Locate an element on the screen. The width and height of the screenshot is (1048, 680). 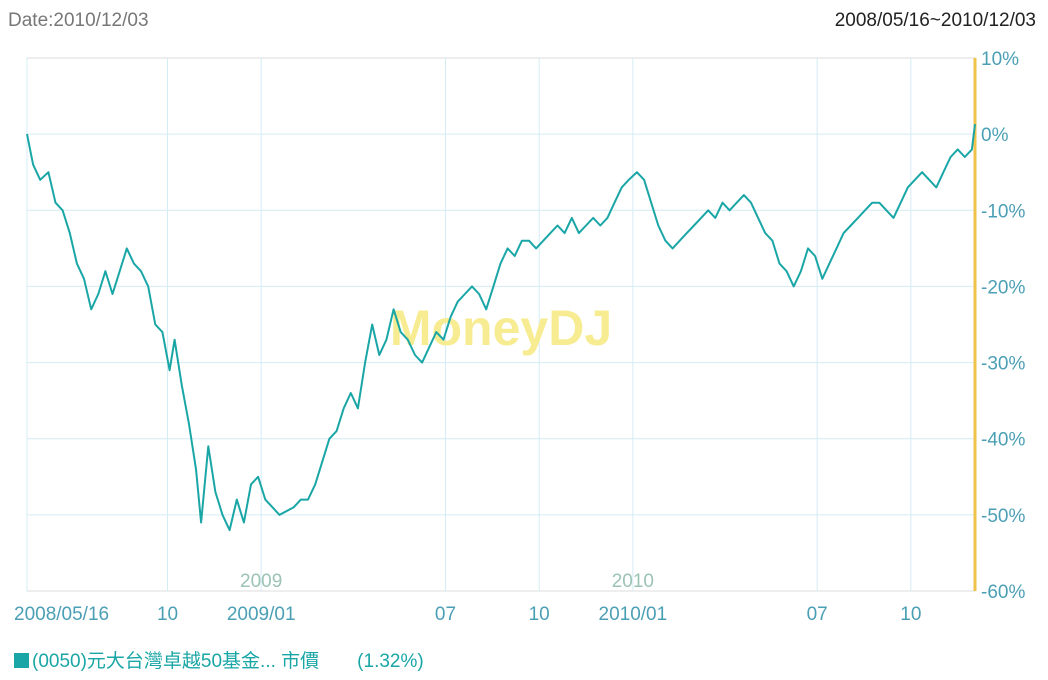
y-tick-label: 10% is located at coordinates (1000, 59).